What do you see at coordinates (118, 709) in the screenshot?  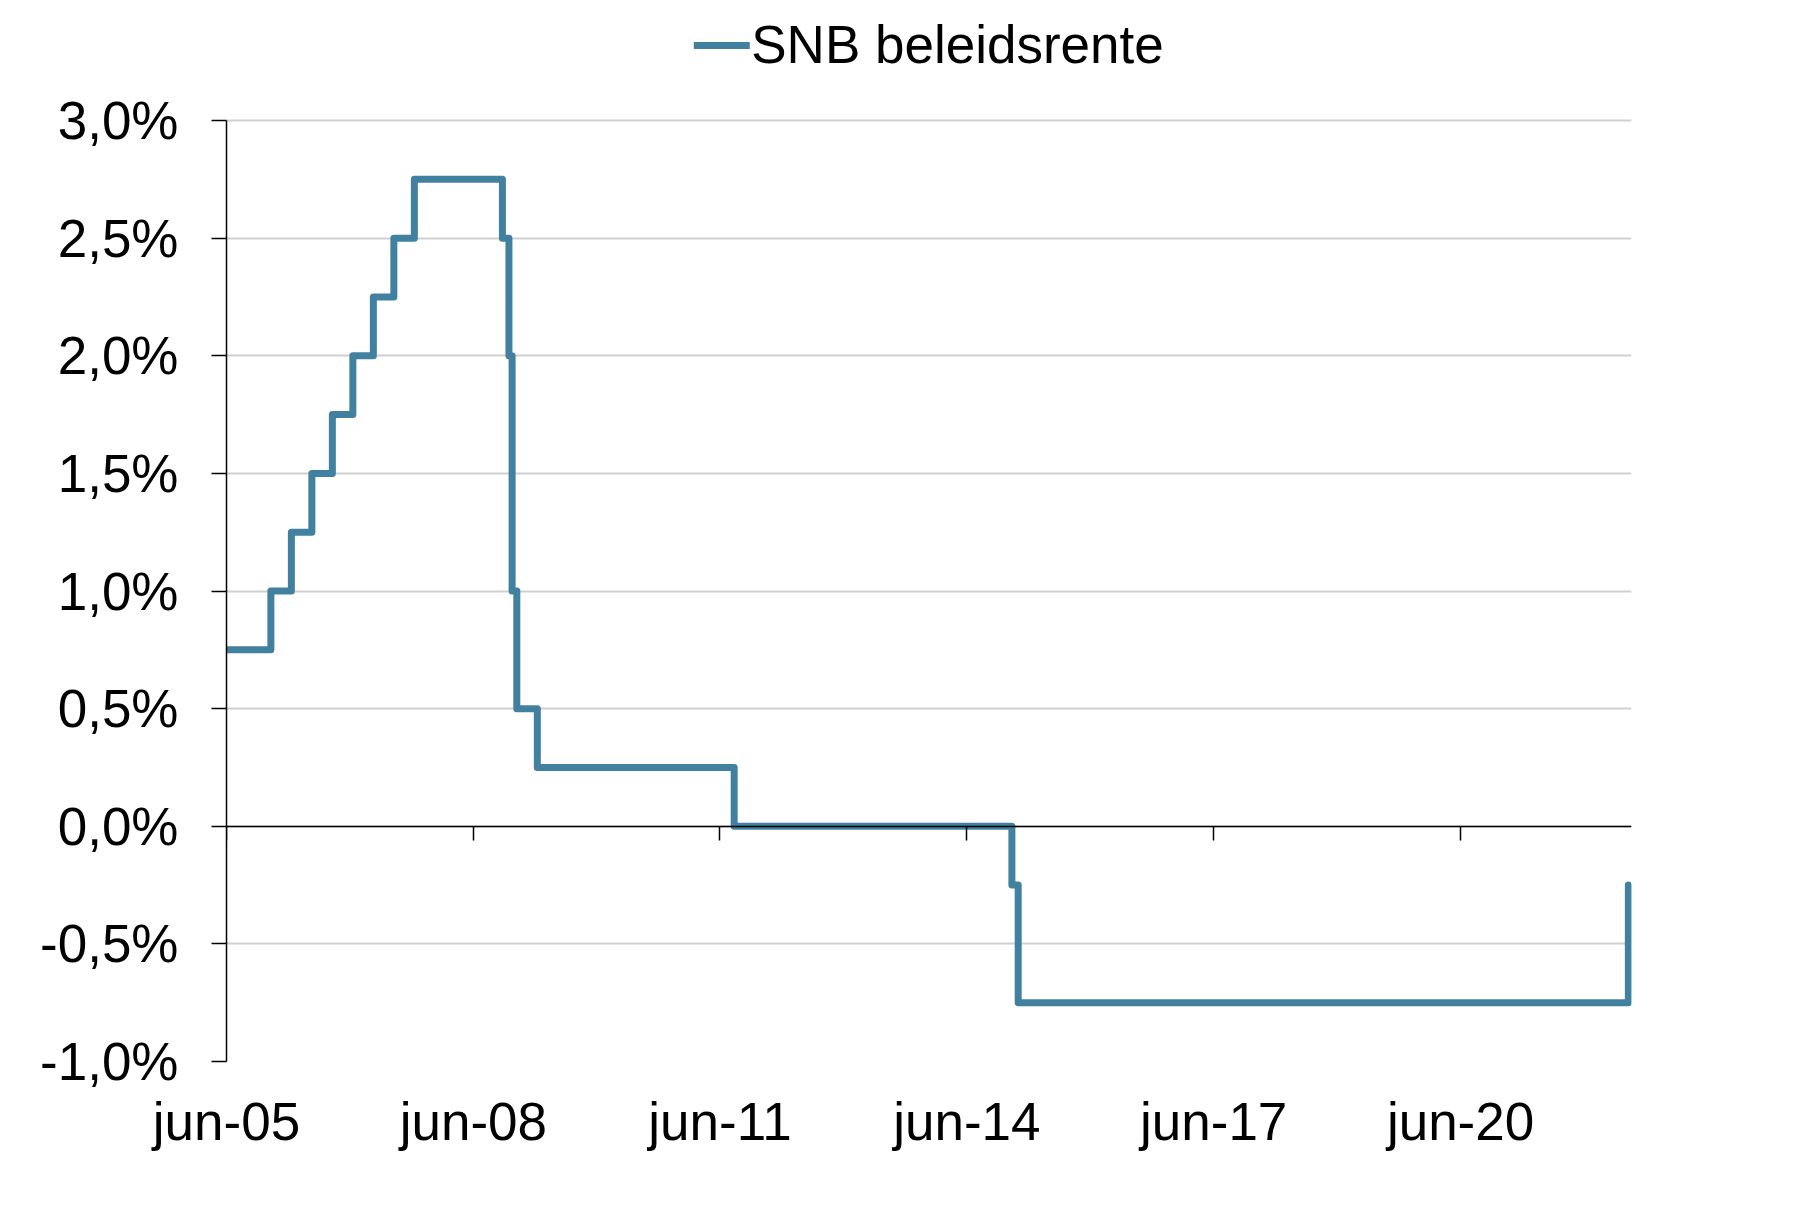 I see `y-tick-label: 0,5%` at bounding box center [118, 709].